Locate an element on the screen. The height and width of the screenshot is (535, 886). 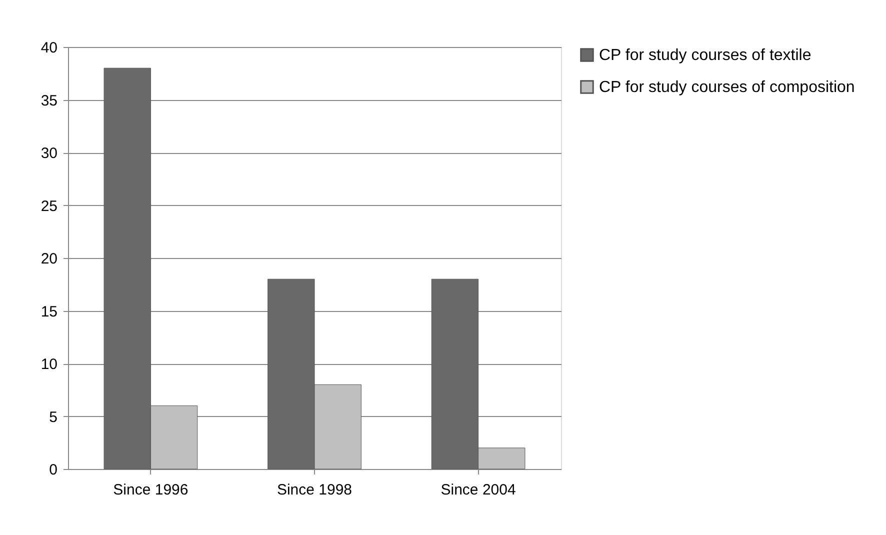
x-tick-label: Since 2004 is located at coordinates (478, 490).